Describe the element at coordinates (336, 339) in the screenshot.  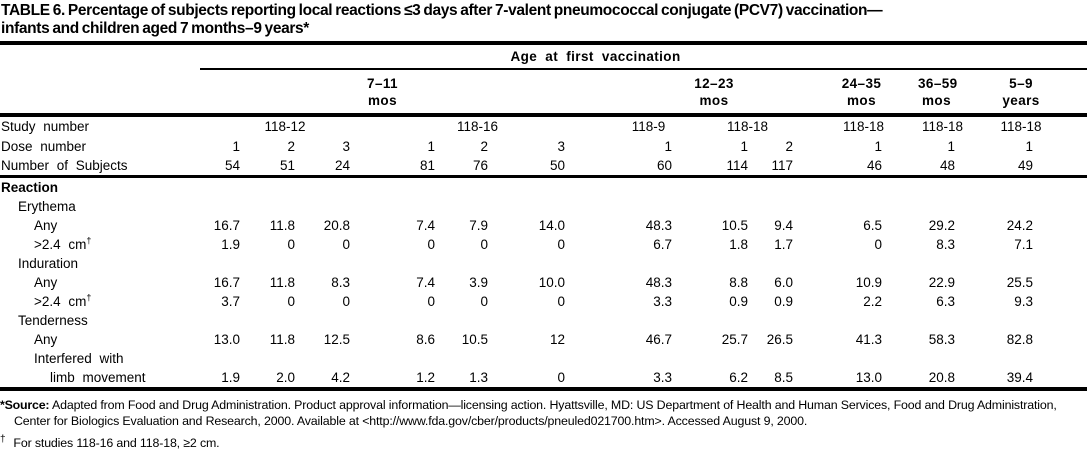
I see `value-cell: 12.5` at that location.